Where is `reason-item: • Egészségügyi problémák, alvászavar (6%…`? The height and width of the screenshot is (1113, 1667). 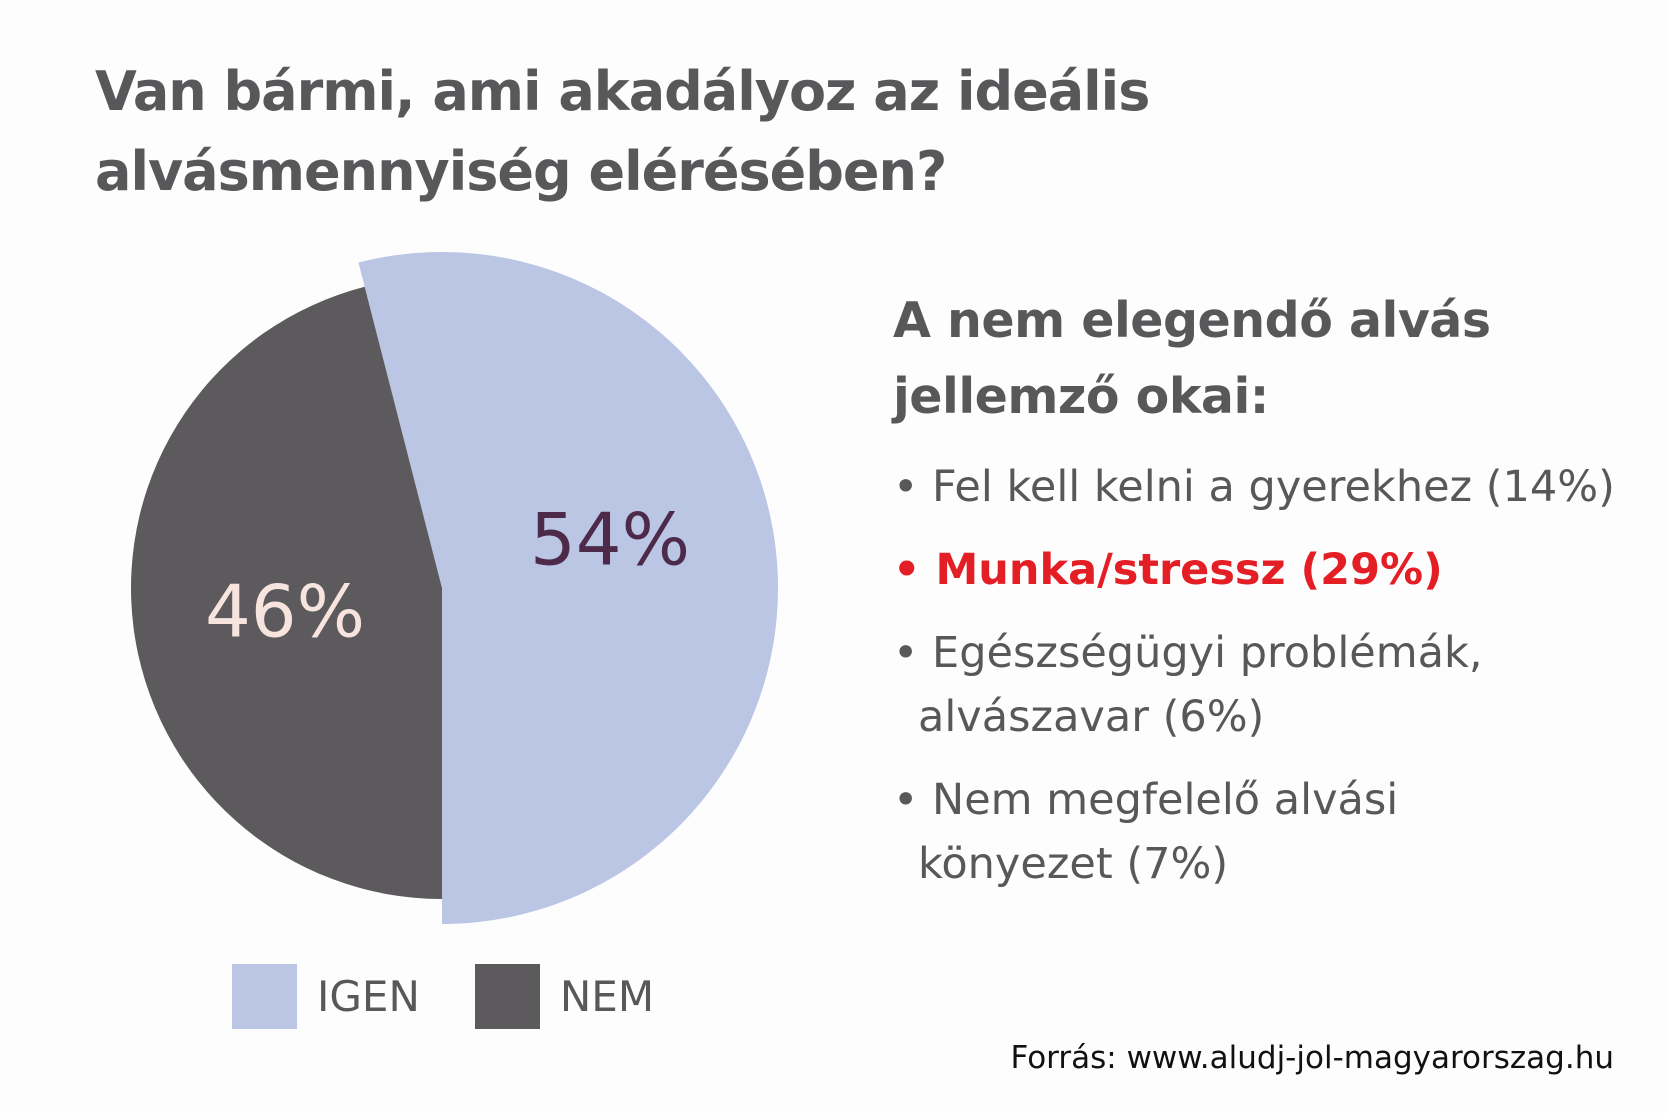
reason-item: • Egészségügyi problémák, alvászavar (6%… is located at coordinates (1188, 685).